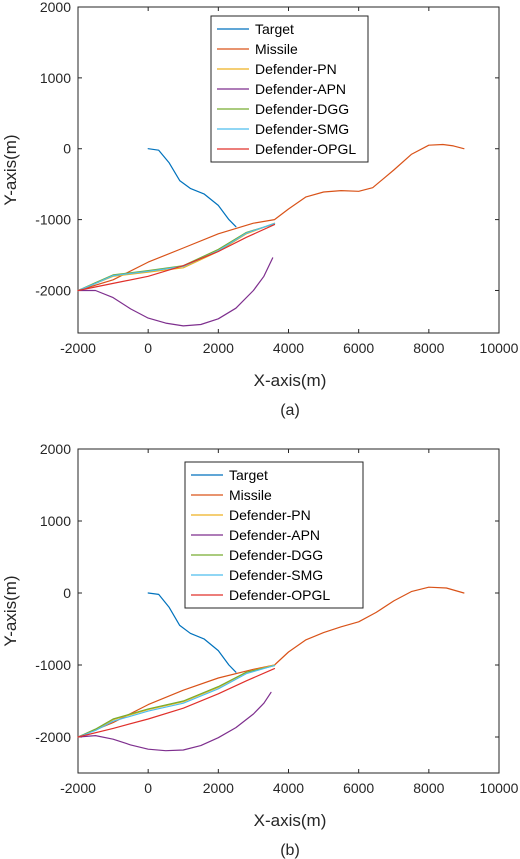  I want to click on legend-box, so click(289, 89).